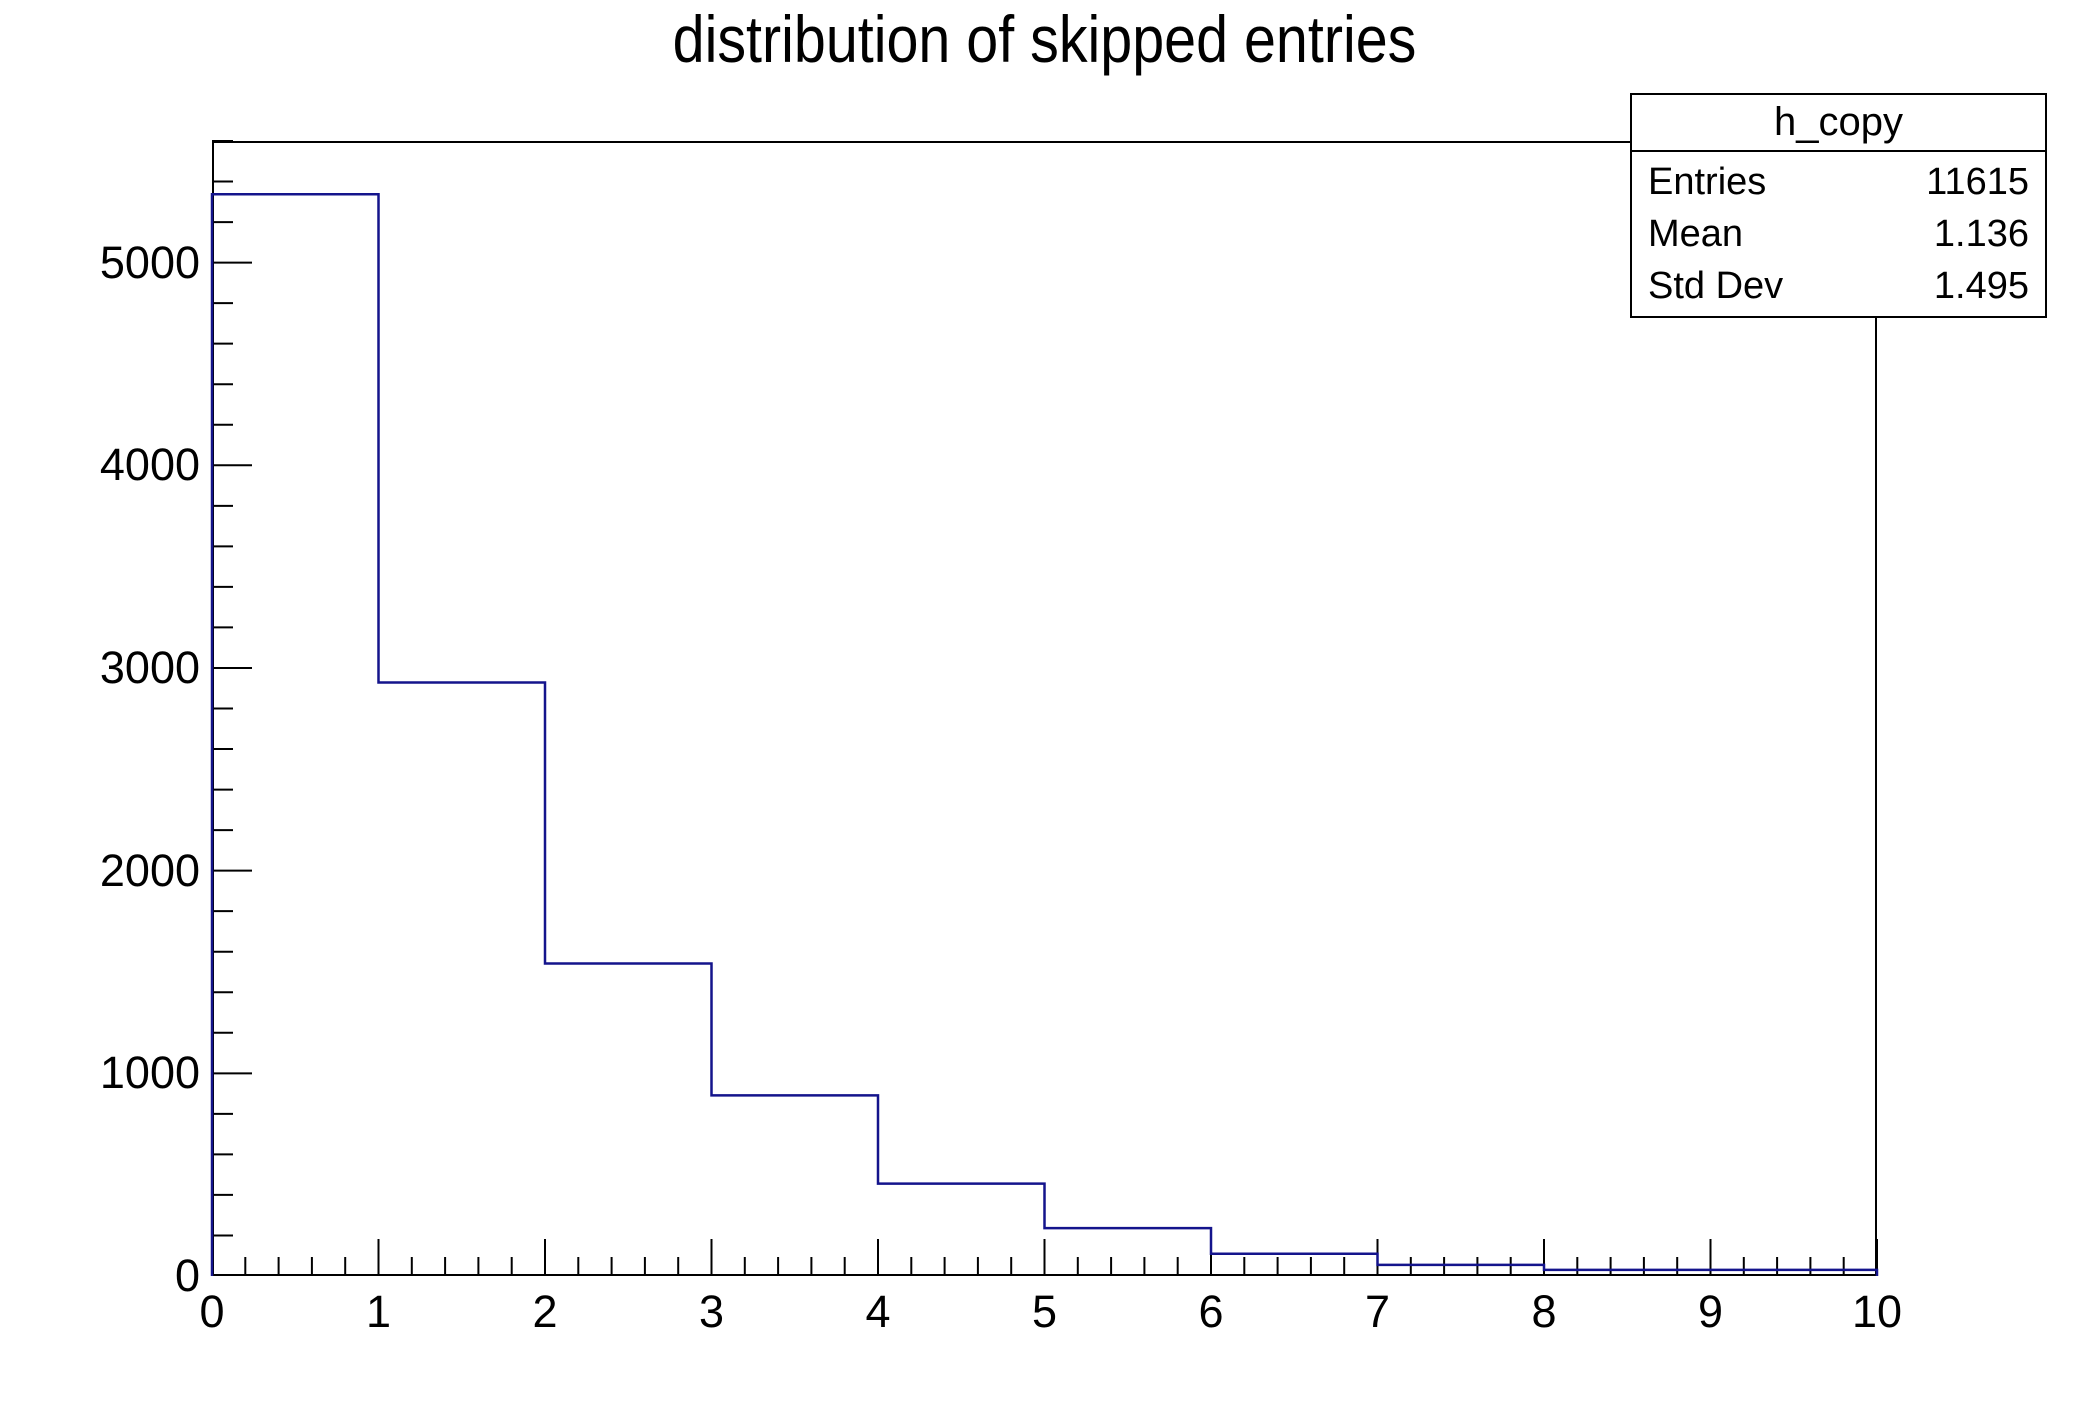 The width and height of the screenshot is (2088, 1416). Describe the element at coordinates (1716, 286) in the screenshot. I see `stats-label: Std Dev` at that location.